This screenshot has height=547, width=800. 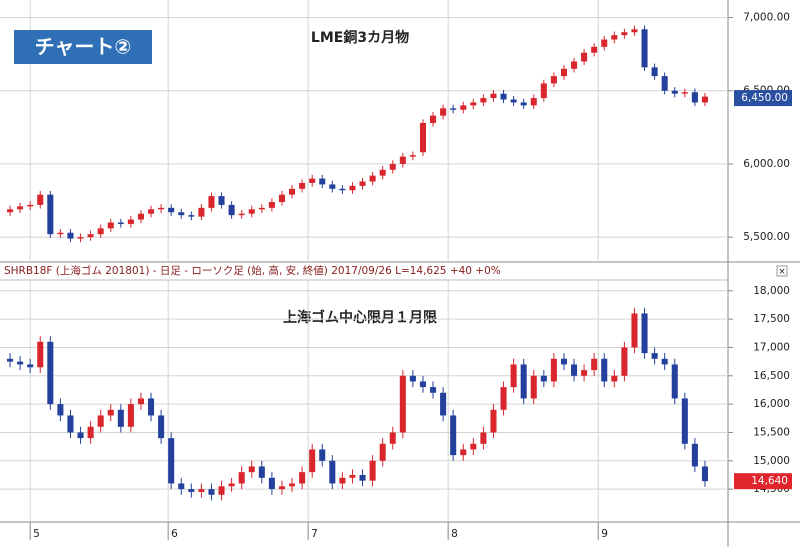 I want to click on y-tick-label: 6,000.00, so click(x=766, y=164).